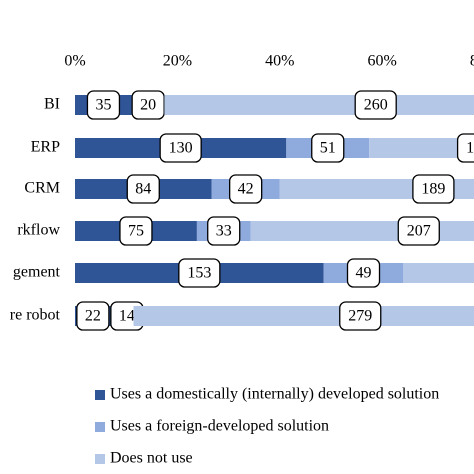 This screenshot has width=474, height=474. I want to click on data-label: 207, so click(419, 231).